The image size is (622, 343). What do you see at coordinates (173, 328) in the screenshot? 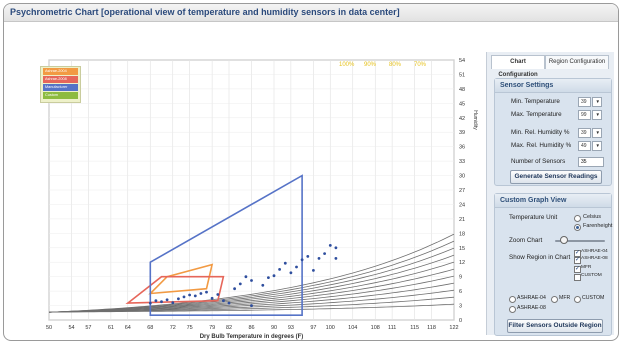
I see `x-tick-label: 72` at bounding box center [173, 328].